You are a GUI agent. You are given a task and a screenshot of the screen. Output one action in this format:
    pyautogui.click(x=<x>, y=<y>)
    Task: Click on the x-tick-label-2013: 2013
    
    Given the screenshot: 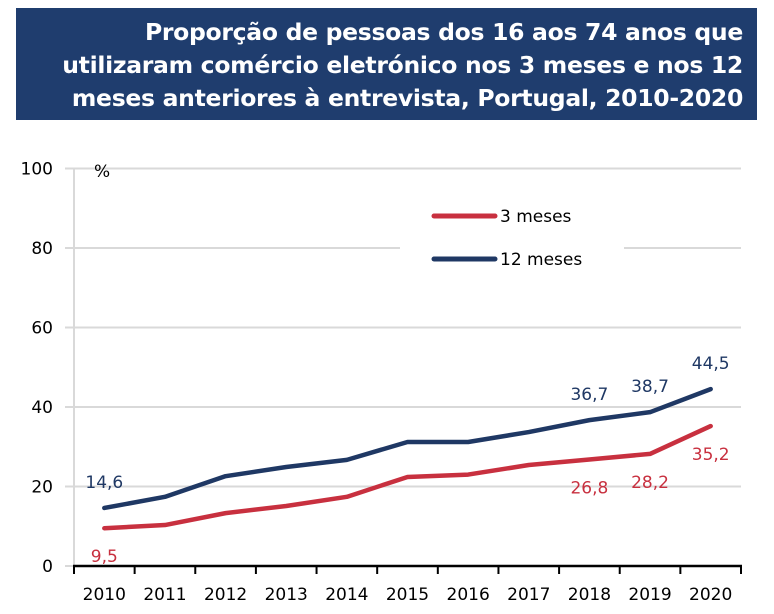 What is the action you would take?
    pyautogui.click(x=286, y=595)
    